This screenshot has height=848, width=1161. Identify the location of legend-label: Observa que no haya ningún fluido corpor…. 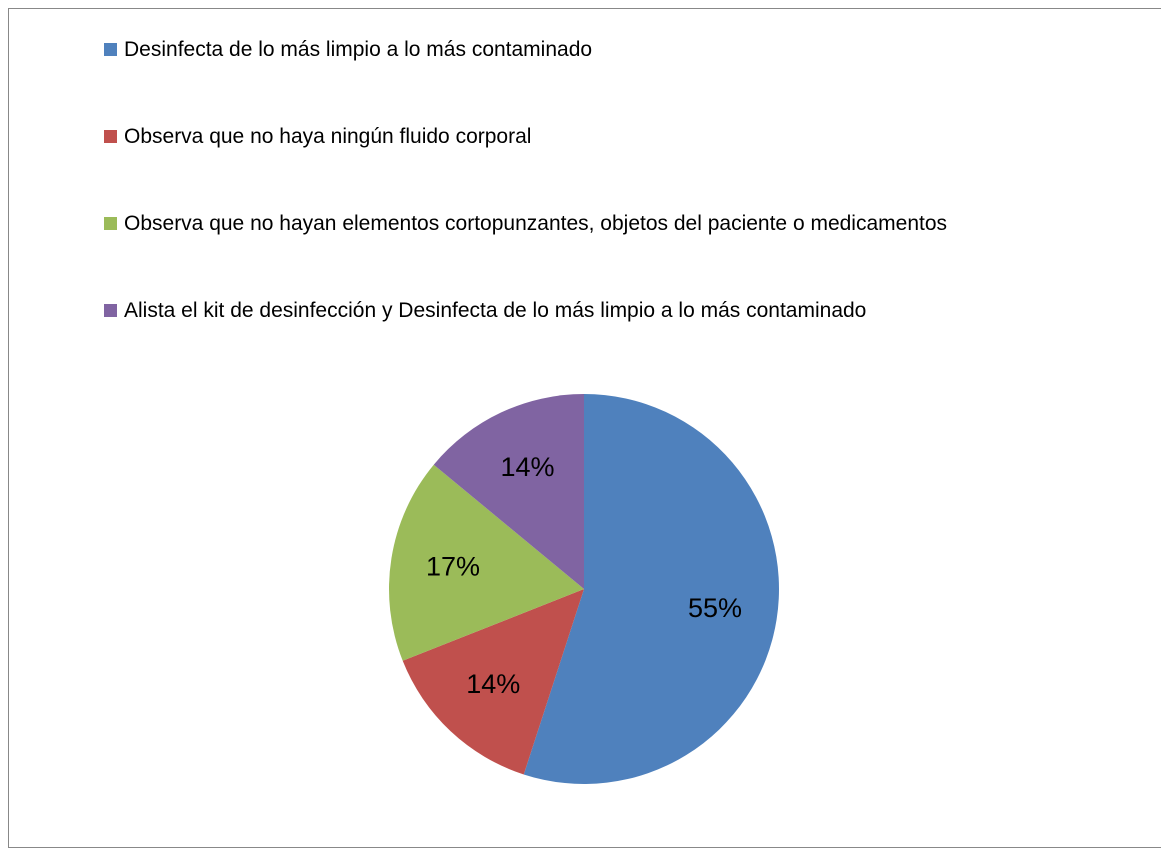
(328, 136).